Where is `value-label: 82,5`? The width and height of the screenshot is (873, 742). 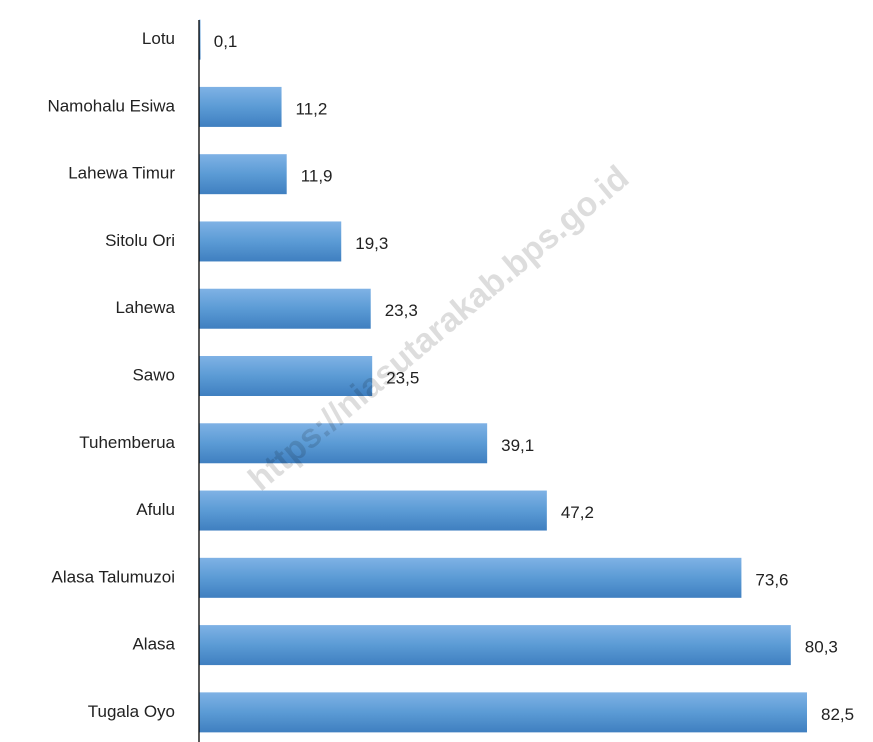 value-label: 82,5 is located at coordinates (837, 714).